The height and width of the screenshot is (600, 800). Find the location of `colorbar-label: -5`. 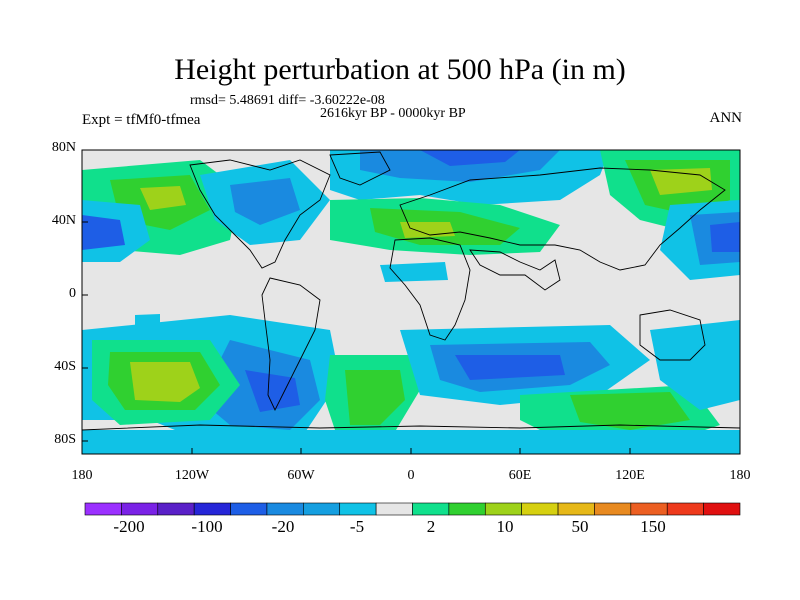

colorbar-label: -5 is located at coordinates (357, 526).